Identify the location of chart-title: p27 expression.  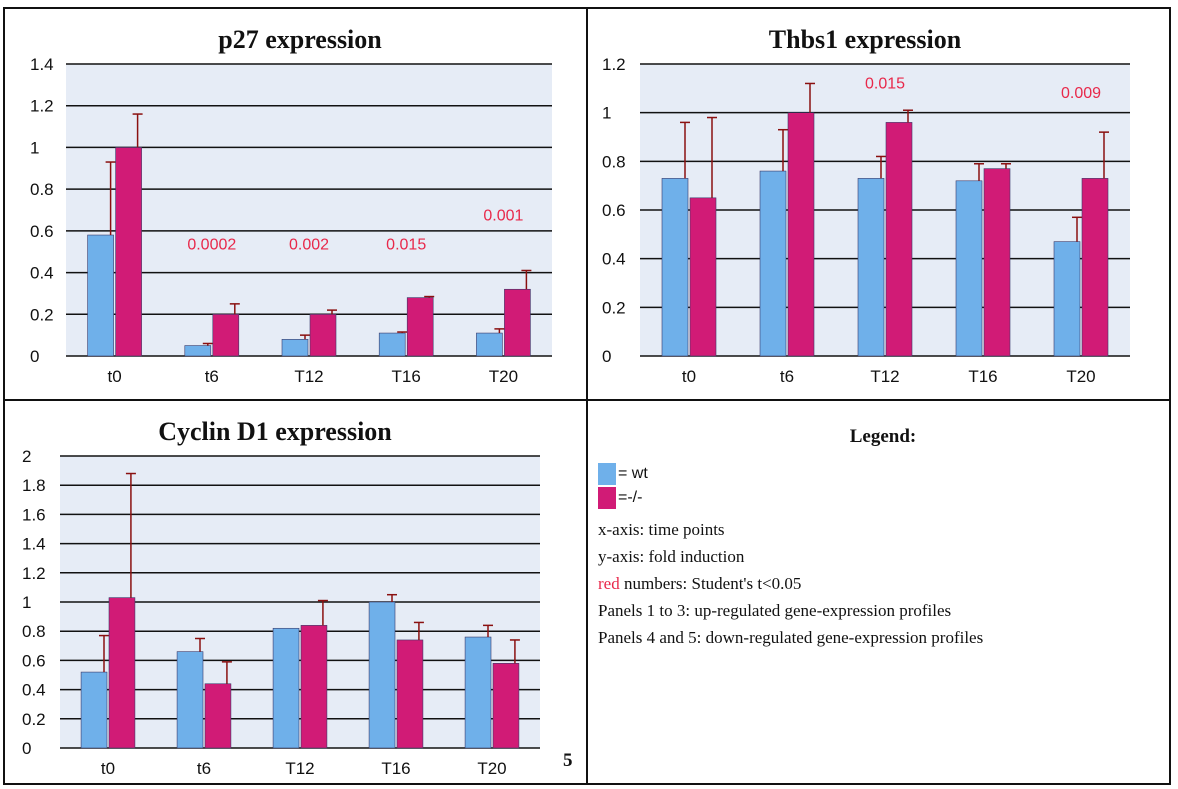
(300, 39).